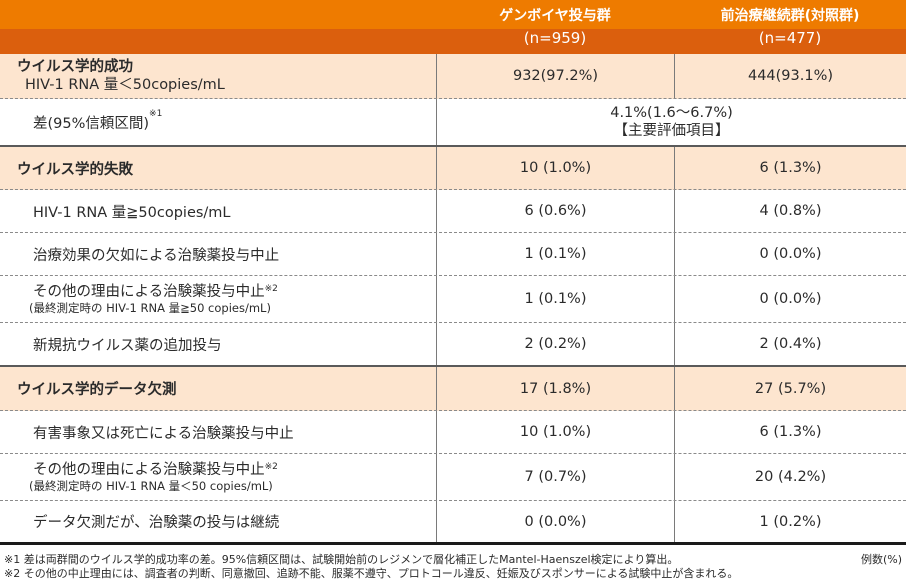  What do you see at coordinates (790, 521) in the screenshot?
I see `cell-control: 1 (0.2%)` at bounding box center [790, 521].